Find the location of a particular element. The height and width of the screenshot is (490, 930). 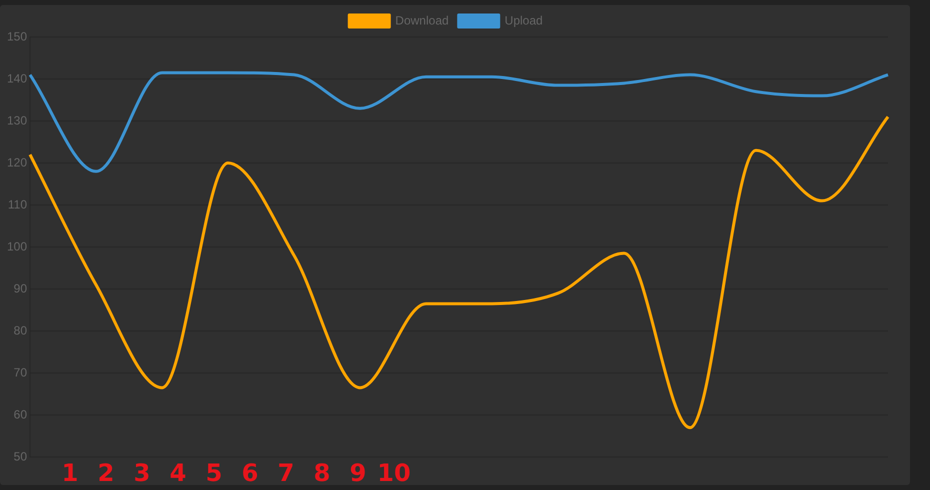

text: 2 is located at coordinates (106, 473).